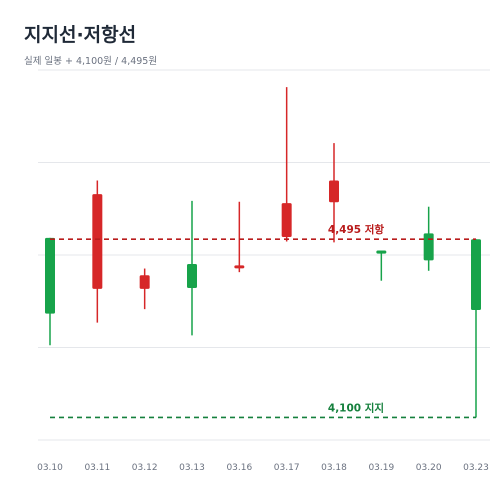  What do you see at coordinates (97, 468) in the screenshot?
I see `x-tick-label: 03.11` at bounding box center [97, 468].